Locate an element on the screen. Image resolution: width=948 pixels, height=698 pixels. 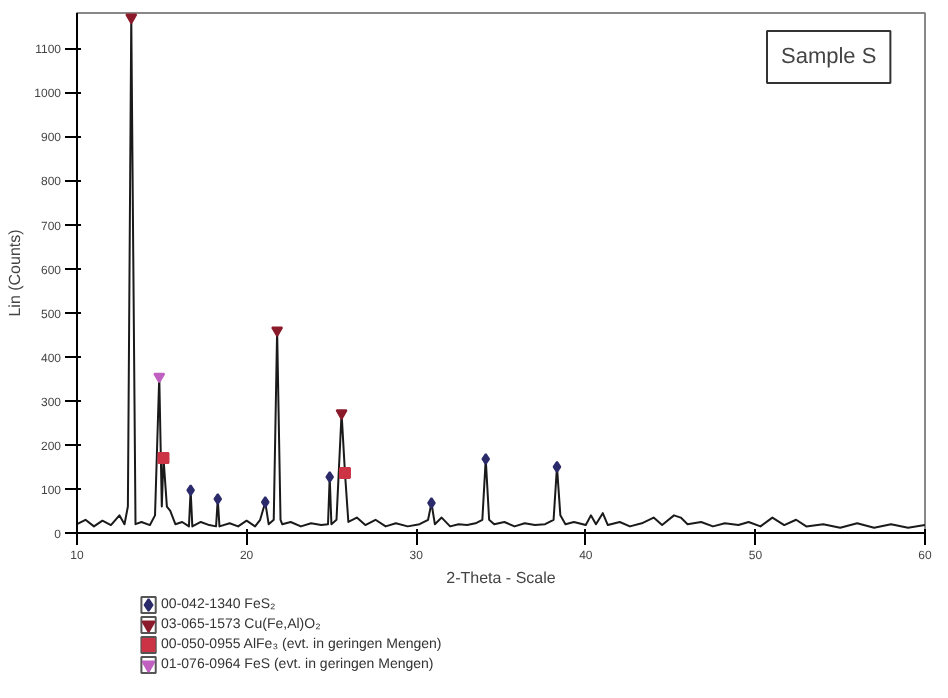
y-axis-title: Lin (Counts) is located at coordinates (15, 272).